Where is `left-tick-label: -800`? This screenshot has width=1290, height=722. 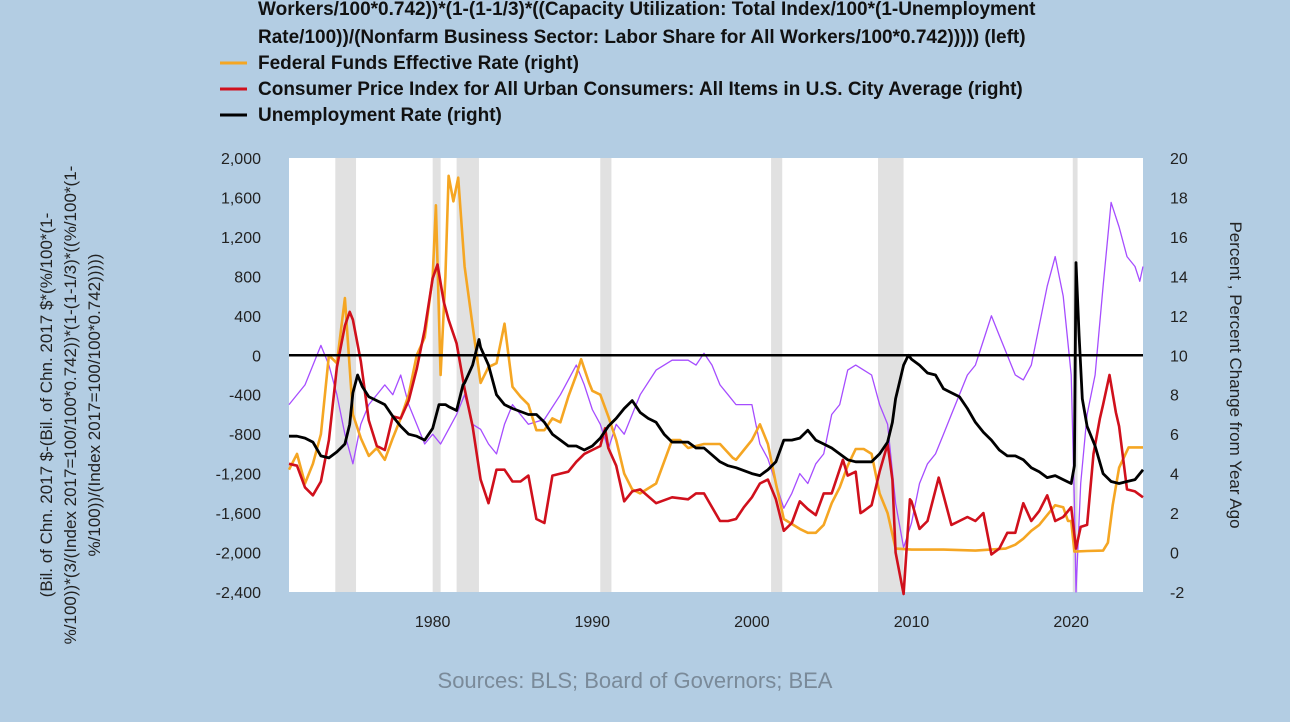
left-tick-label: -800 is located at coordinates (245, 435).